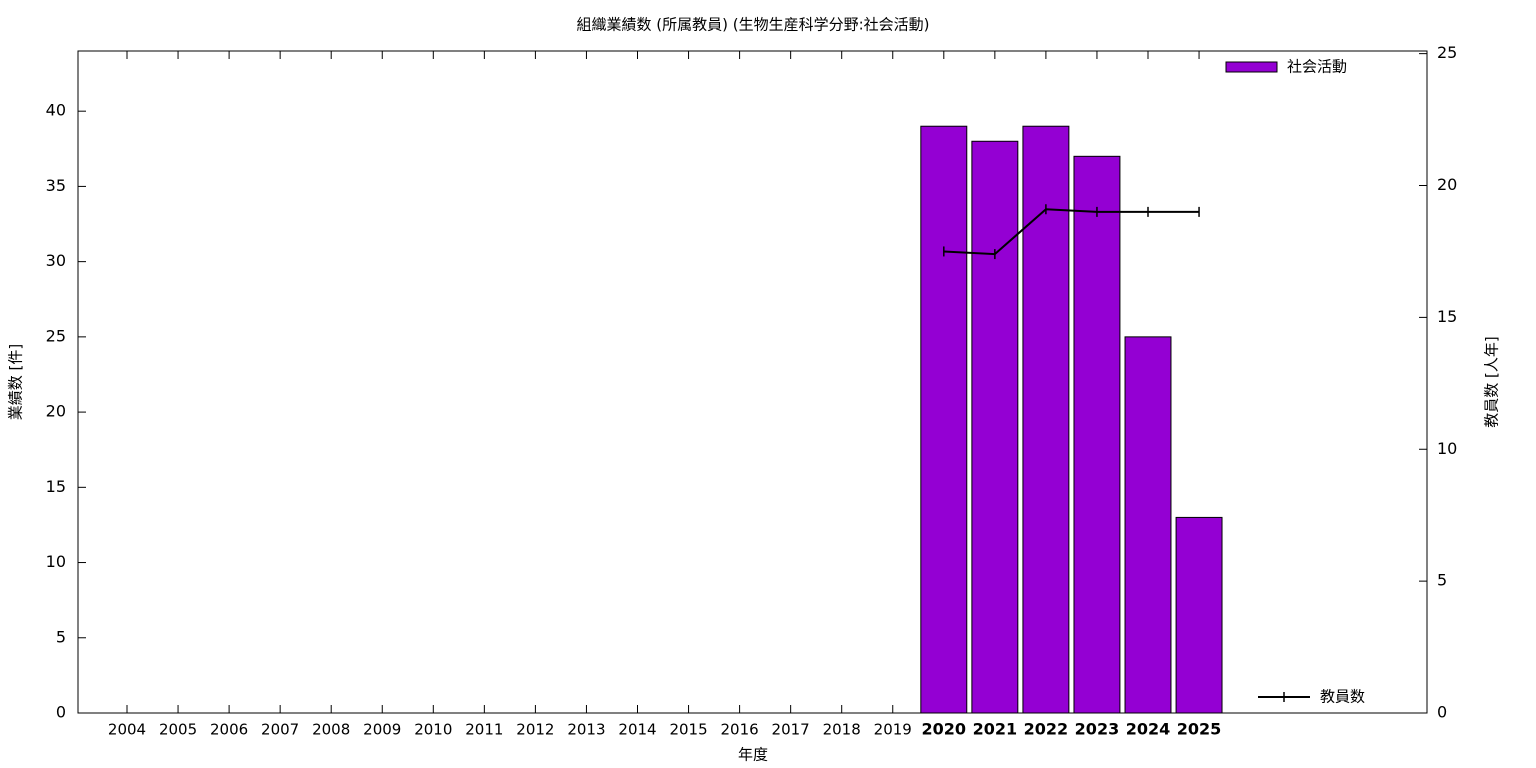  I want to click on x-tick-label: 2009, so click(382, 730).